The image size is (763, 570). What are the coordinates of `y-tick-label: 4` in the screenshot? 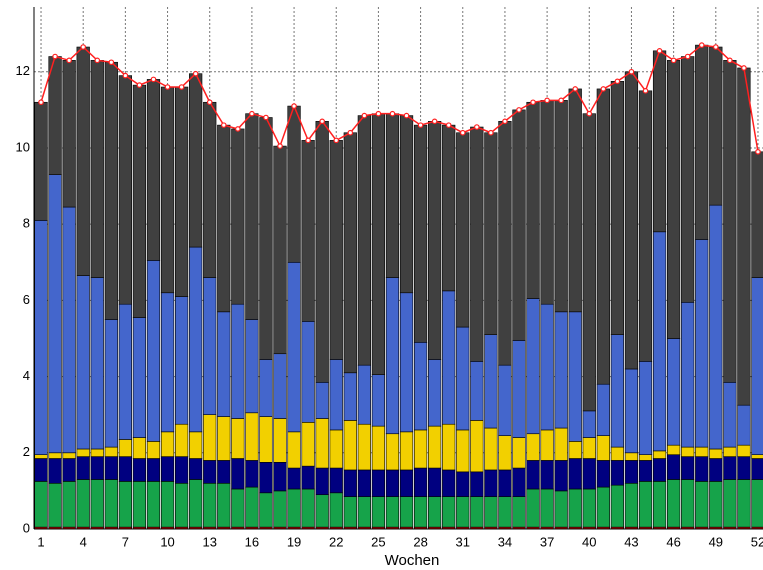 It's located at (26, 375).